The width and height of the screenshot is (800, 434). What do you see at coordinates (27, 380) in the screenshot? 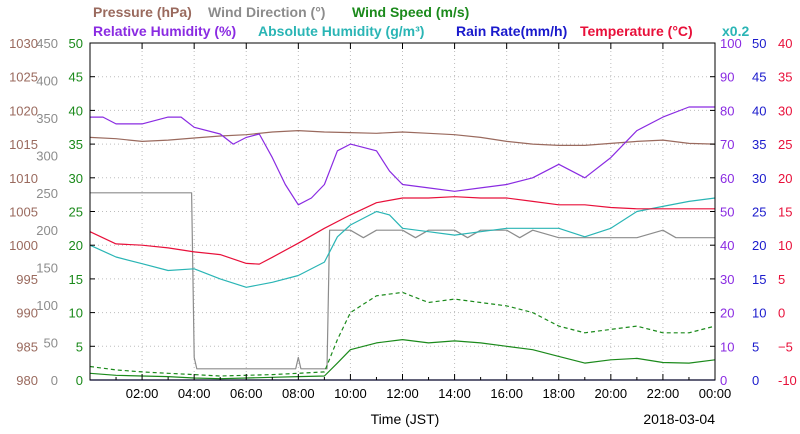
I see `left-axis-tick-label: 980` at bounding box center [27, 380].